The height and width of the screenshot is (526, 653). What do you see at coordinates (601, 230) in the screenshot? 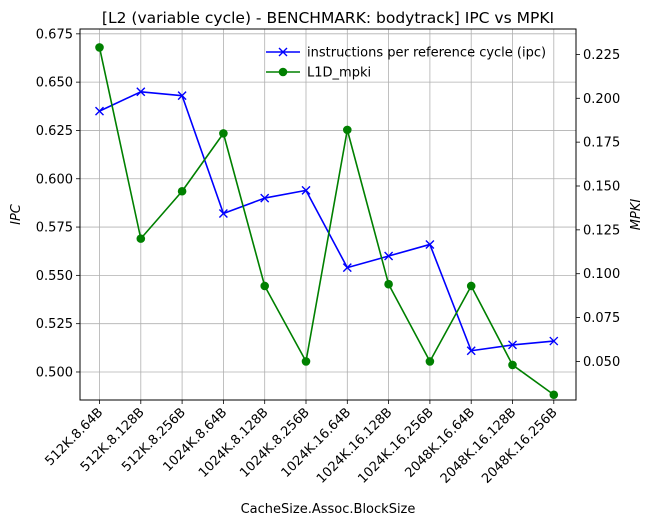
I see `y-right-tick-label: 0.125` at bounding box center [601, 230].